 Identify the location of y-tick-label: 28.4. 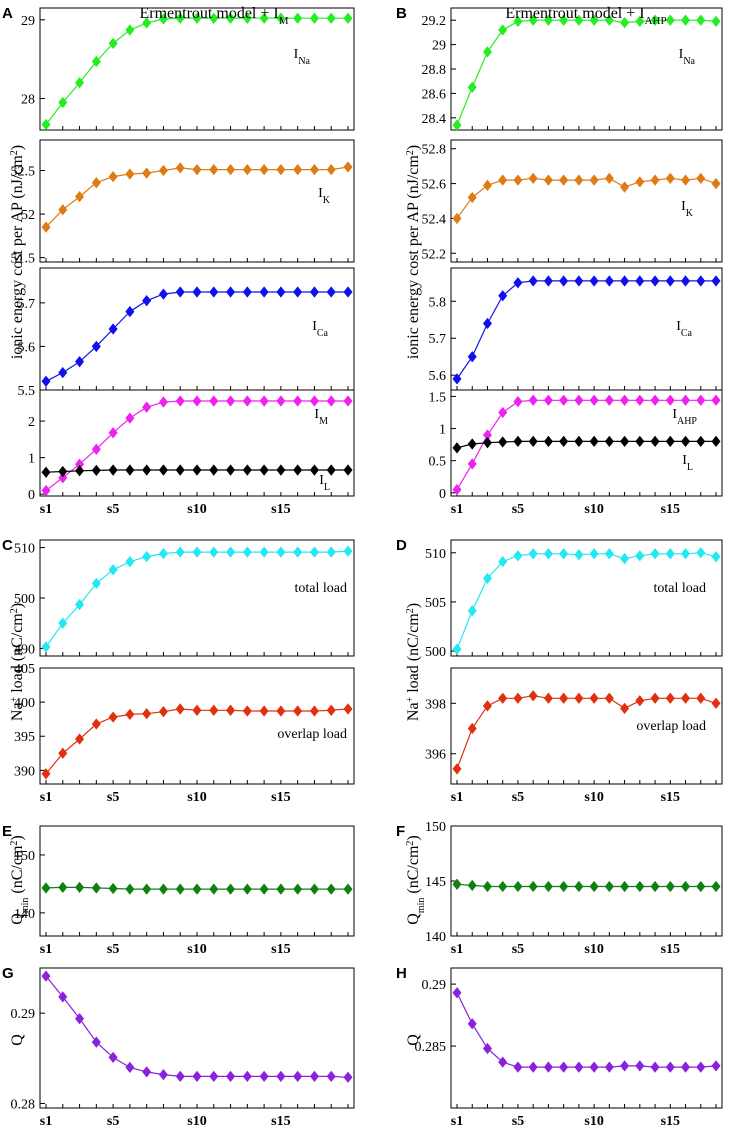
(434, 119).